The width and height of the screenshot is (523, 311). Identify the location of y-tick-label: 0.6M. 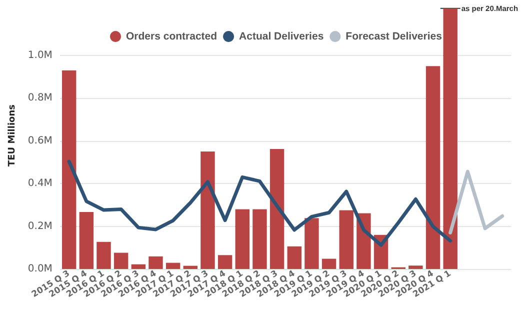
(40, 140).